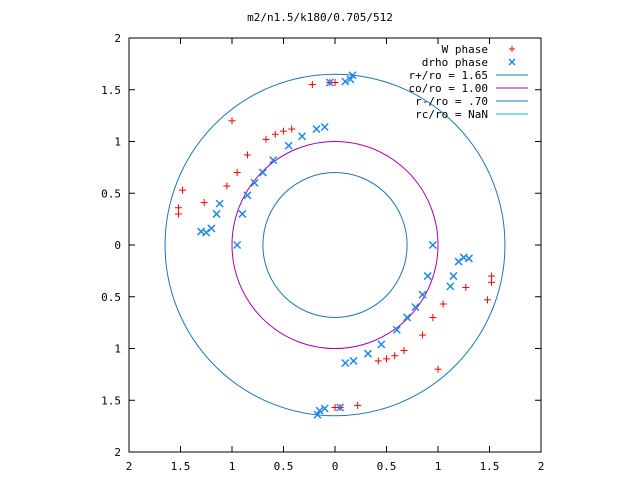 Image resolution: width=640 pixels, height=480 pixels. Describe the element at coordinates (541, 466) in the screenshot. I see `x-tick-label: 2` at that location.